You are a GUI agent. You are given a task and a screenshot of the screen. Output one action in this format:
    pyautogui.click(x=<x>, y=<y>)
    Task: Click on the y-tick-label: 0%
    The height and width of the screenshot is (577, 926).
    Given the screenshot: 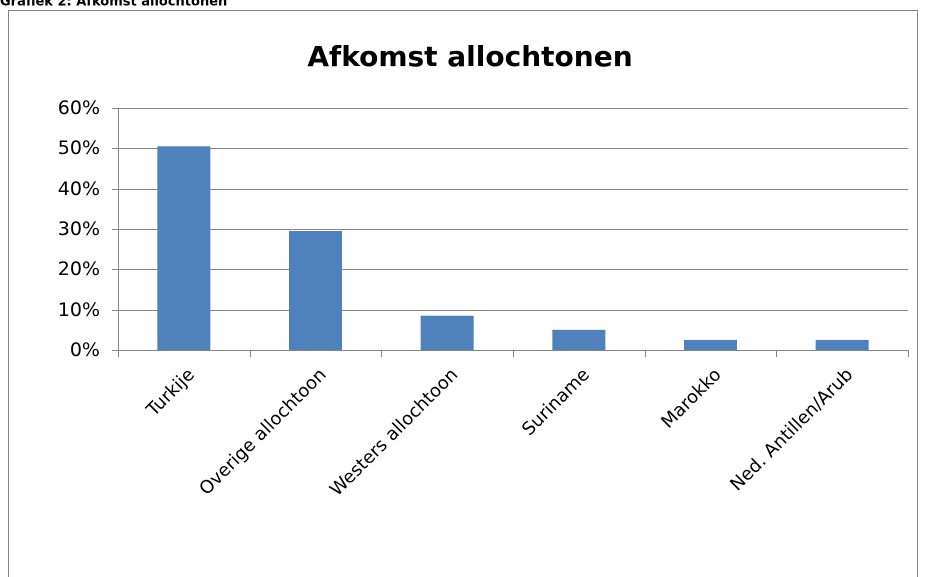 What is the action you would take?
    pyautogui.click(x=85, y=350)
    